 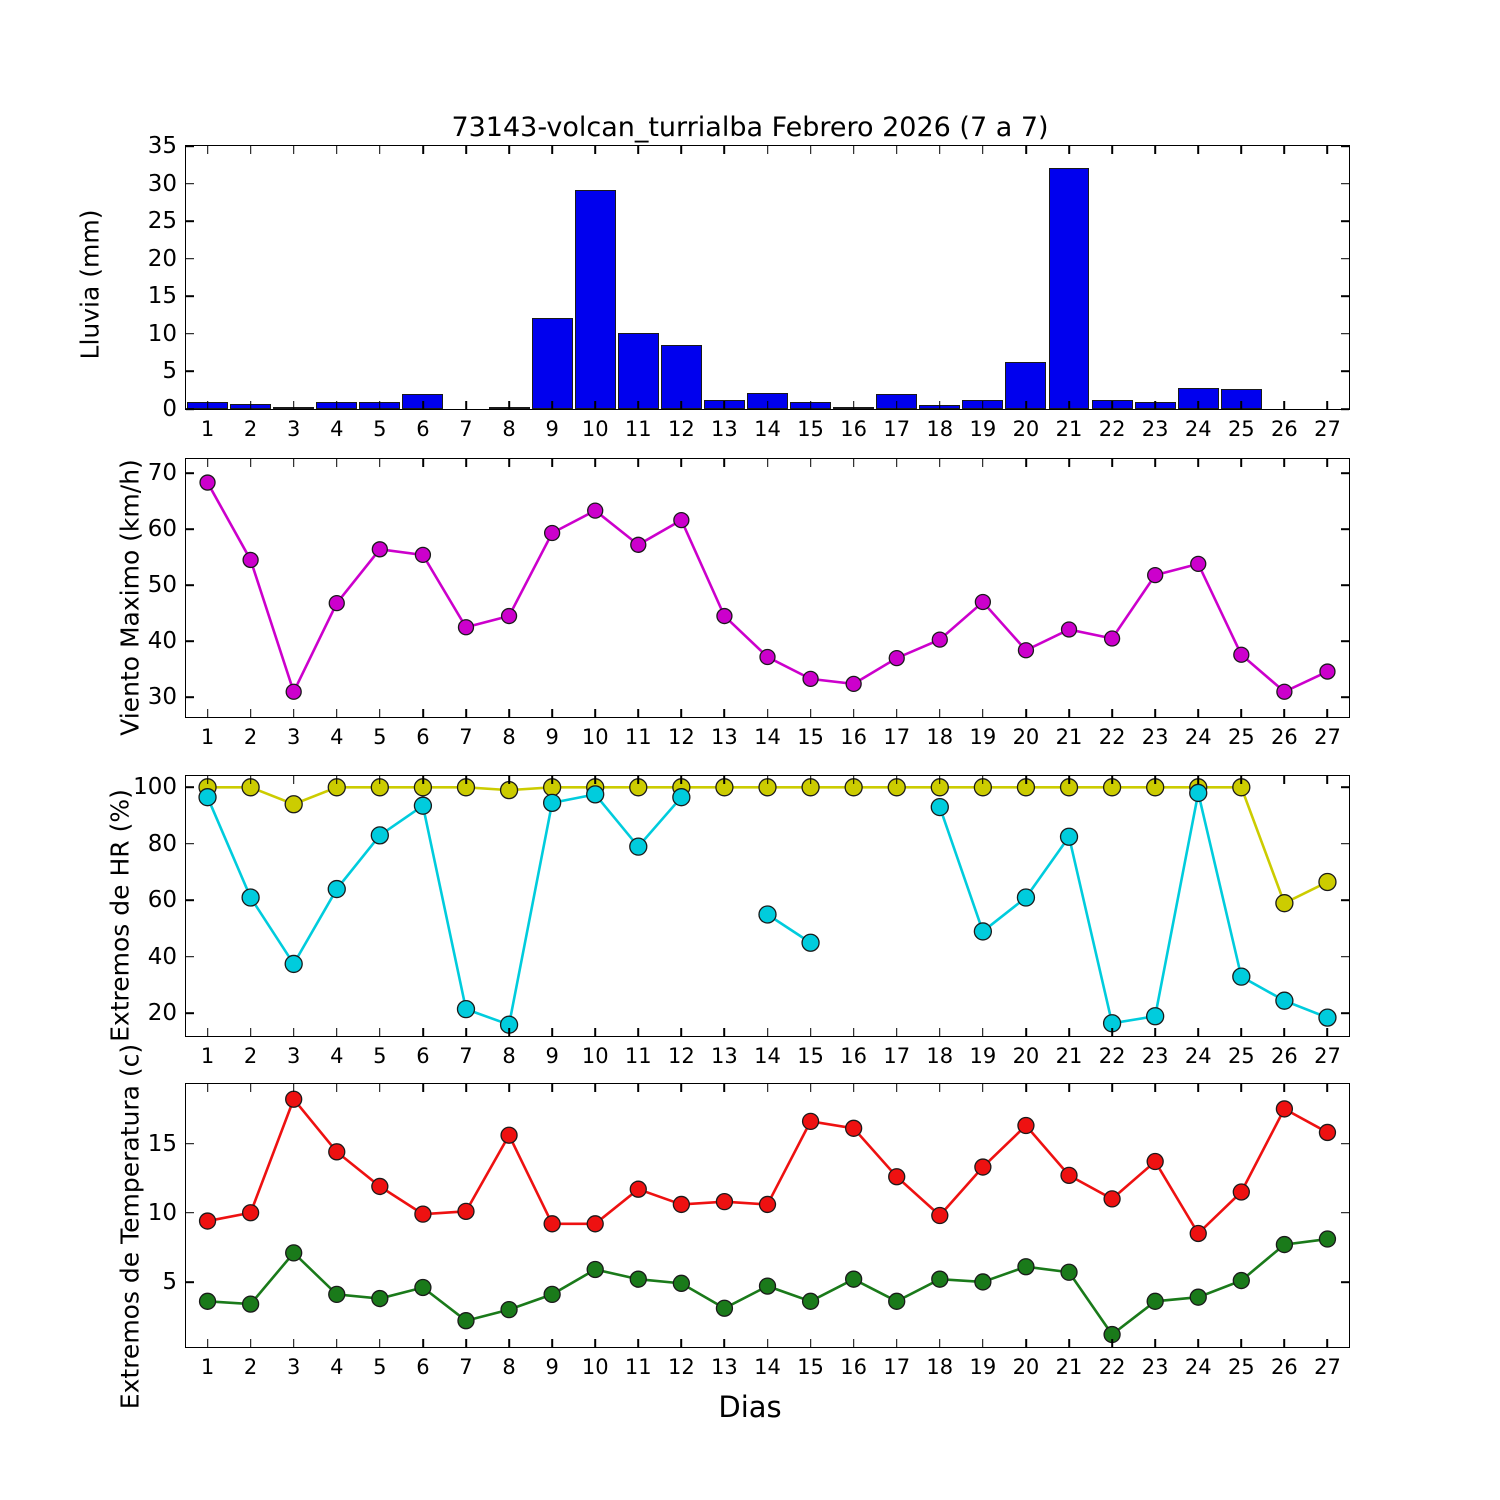 What do you see at coordinates (169, 409) in the screenshot?
I see `y-tick-label: 0` at bounding box center [169, 409].